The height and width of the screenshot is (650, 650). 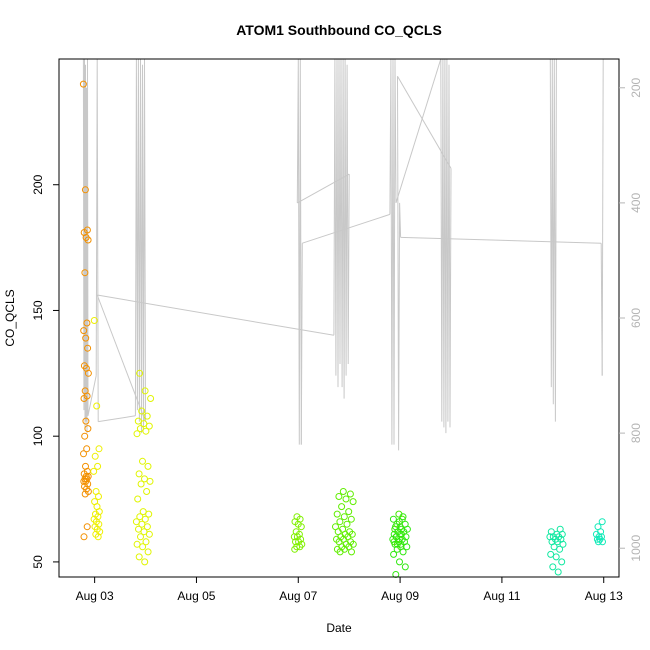 What do you see at coordinates (636, 87) in the screenshot?
I see `y2-tick-label-0: 200` at bounding box center [636, 87].